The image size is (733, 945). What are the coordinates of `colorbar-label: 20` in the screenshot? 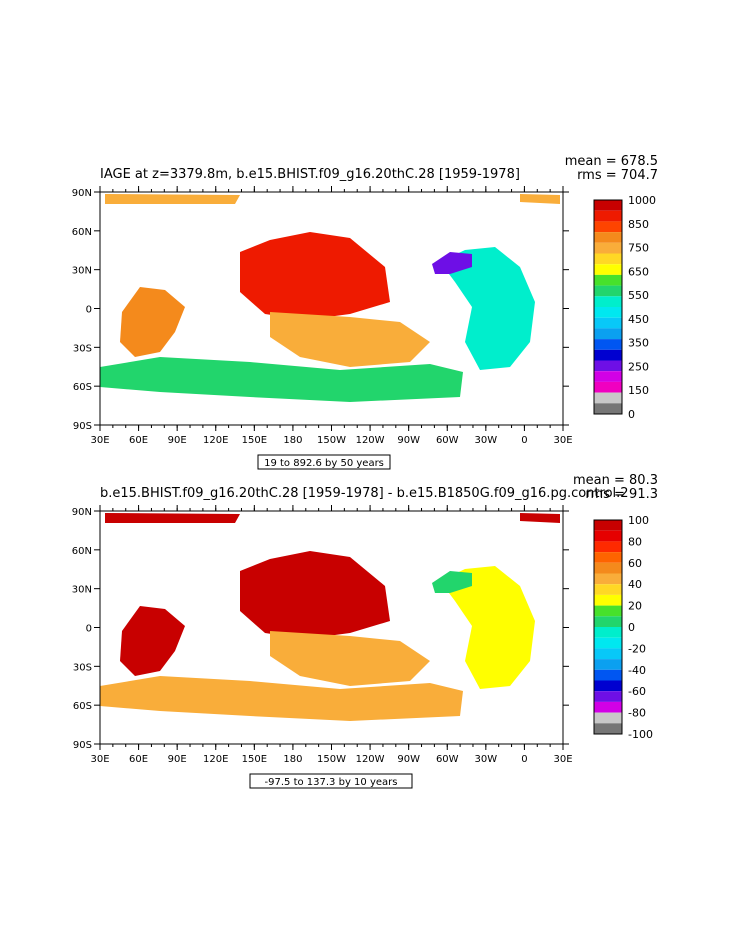 It's located at (635, 606).